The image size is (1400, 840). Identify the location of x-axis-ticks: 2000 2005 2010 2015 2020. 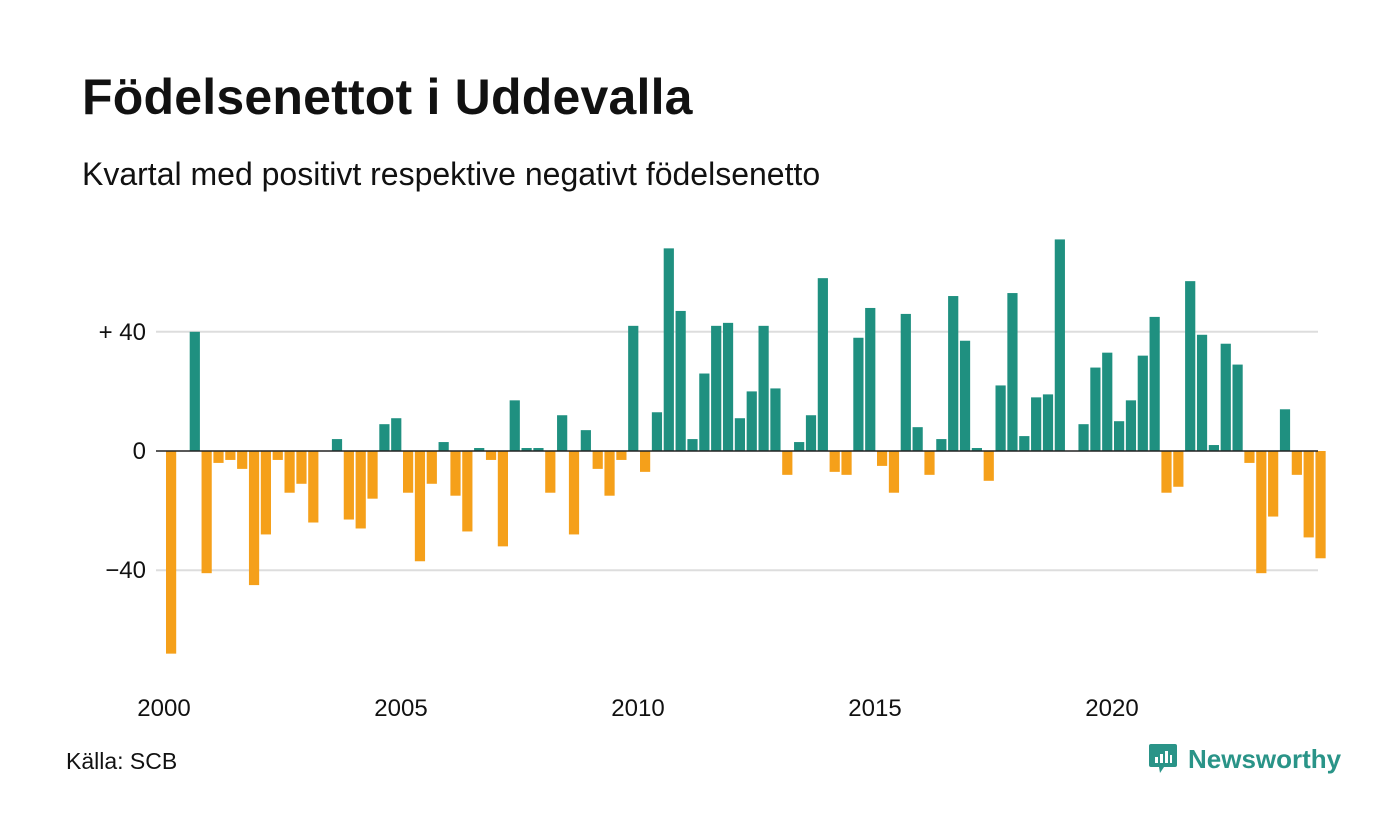
(637, 708).